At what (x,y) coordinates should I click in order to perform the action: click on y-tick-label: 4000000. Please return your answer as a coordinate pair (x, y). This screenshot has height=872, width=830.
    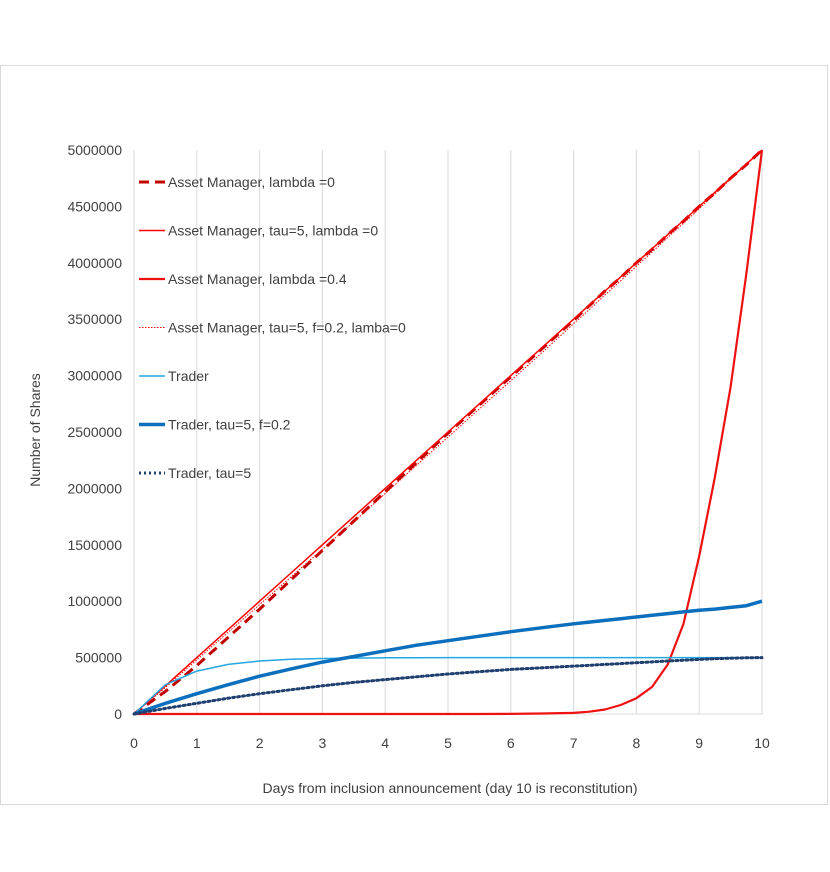
    Looking at the image, I should click on (94, 263).